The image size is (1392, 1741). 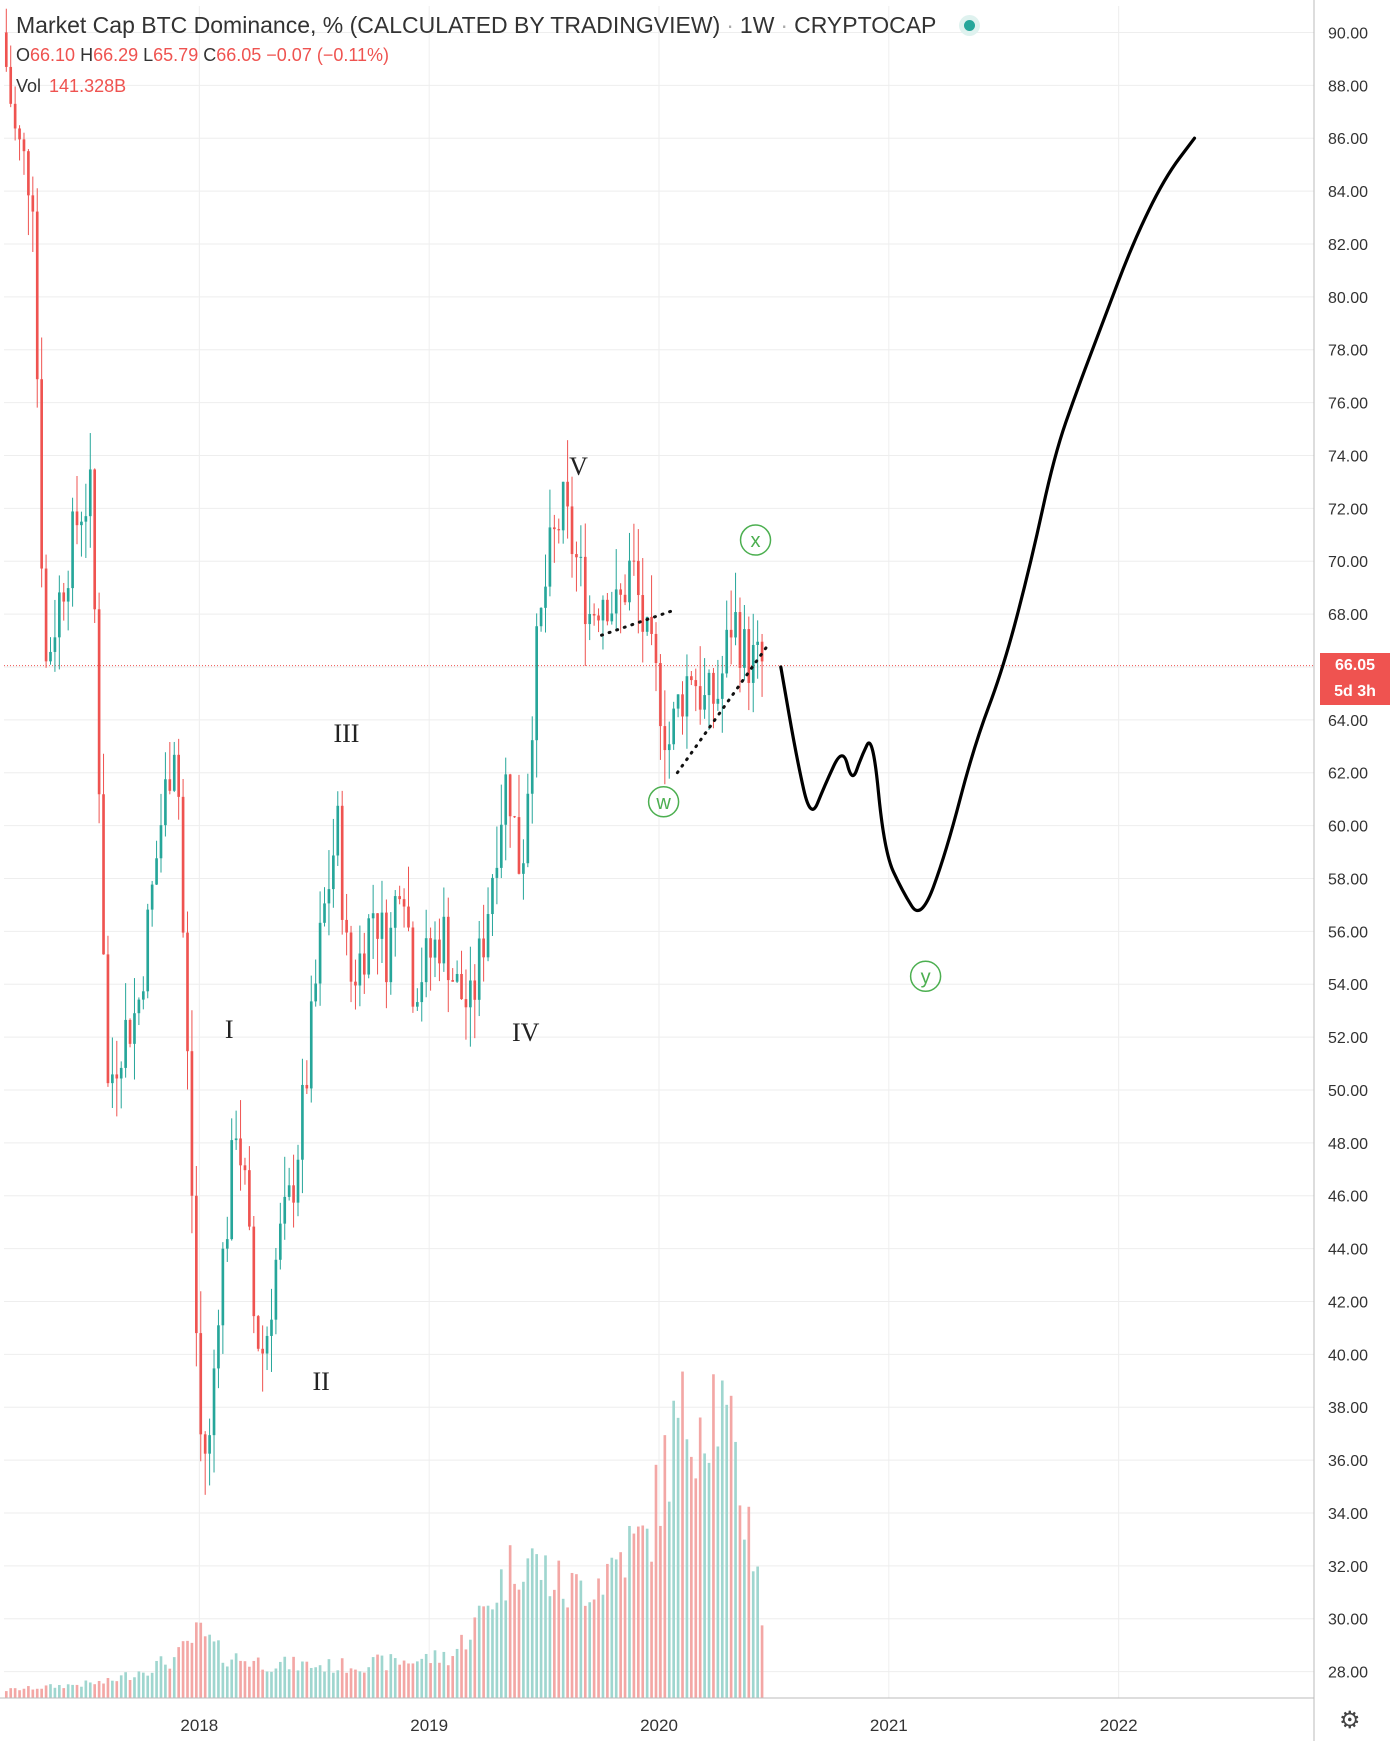 I want to click on y-tick-label: 40.00, so click(x=1348, y=1355).